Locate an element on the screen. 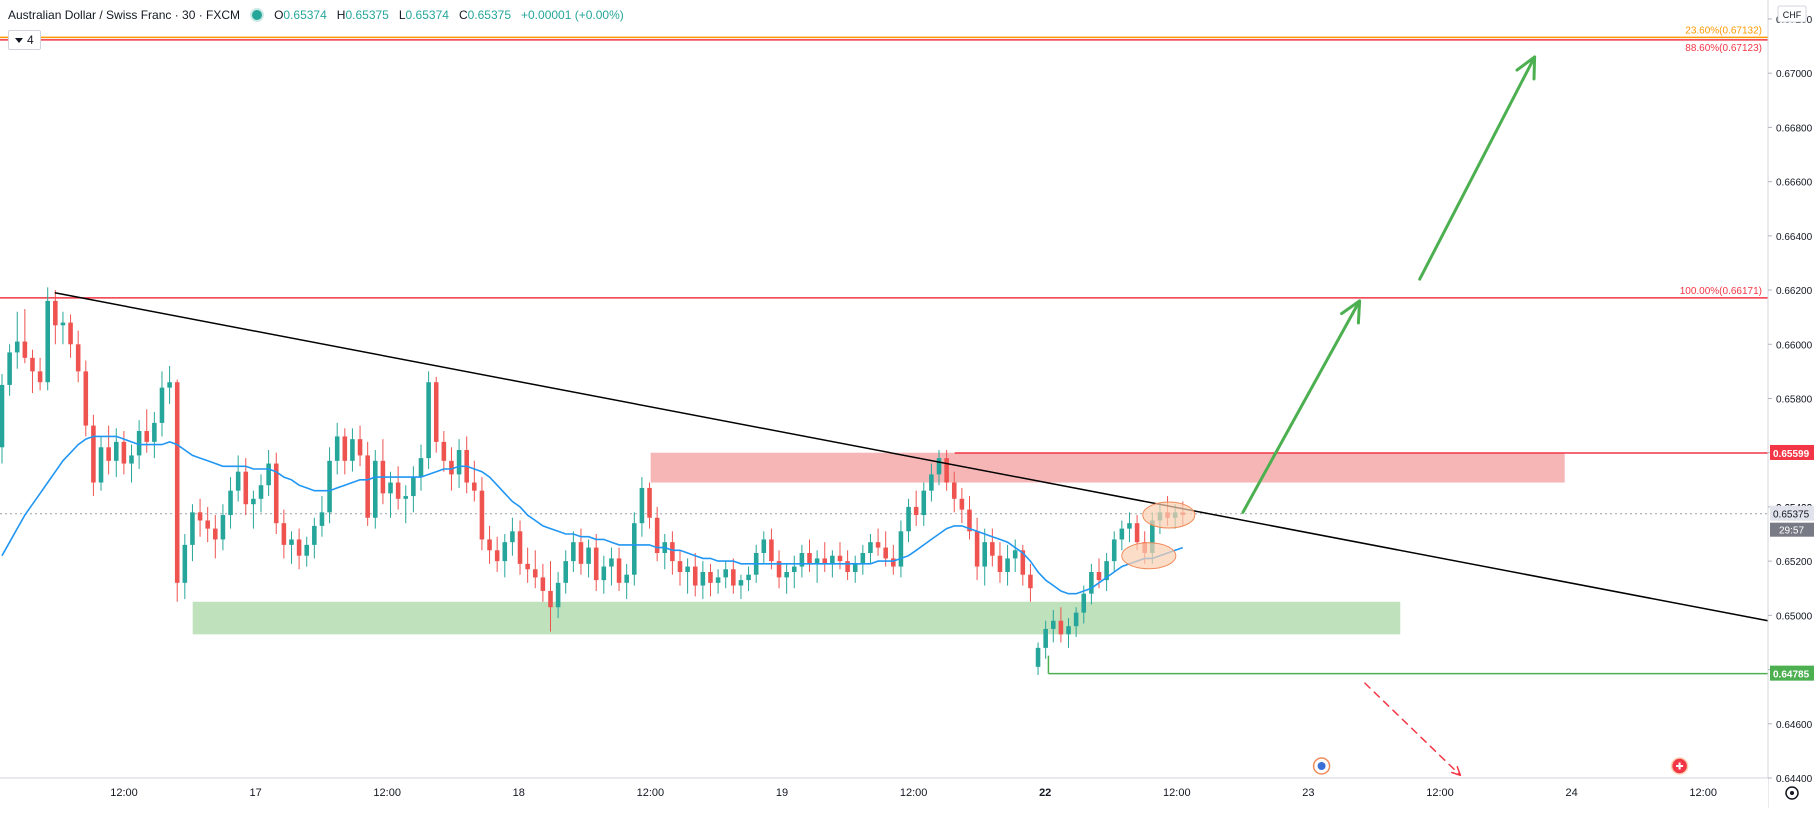 The image size is (1816, 813). up-arrow-second-shaft is located at coordinates (1477, 168).